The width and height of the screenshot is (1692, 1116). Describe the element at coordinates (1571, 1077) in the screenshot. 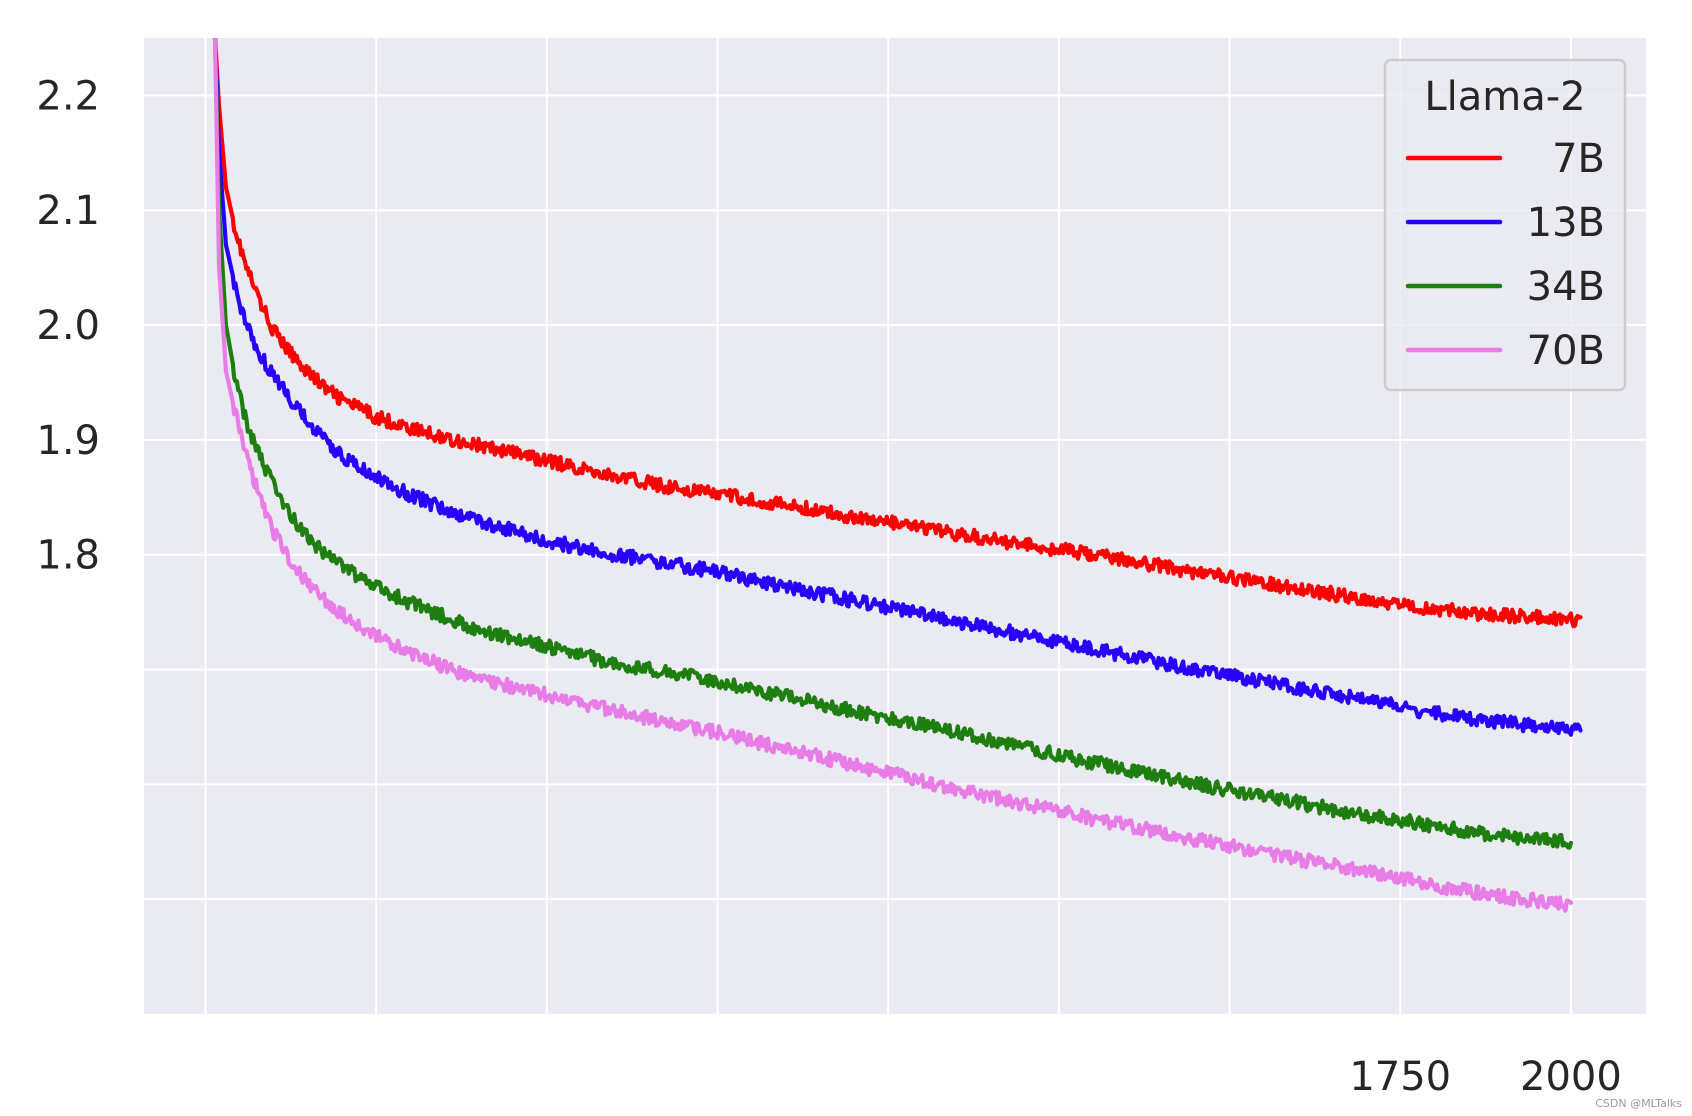

I see `x-tick-label: 2000` at that location.